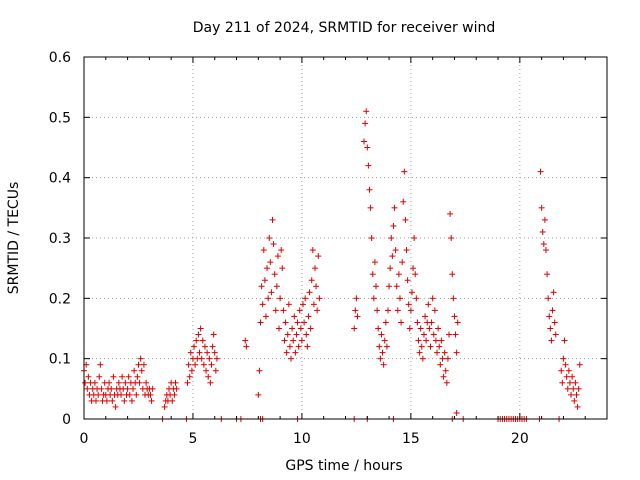 This screenshot has height=480, width=640. Describe the element at coordinates (60, 299) in the screenshot. I see `y-tick-label: 0.2` at that location.